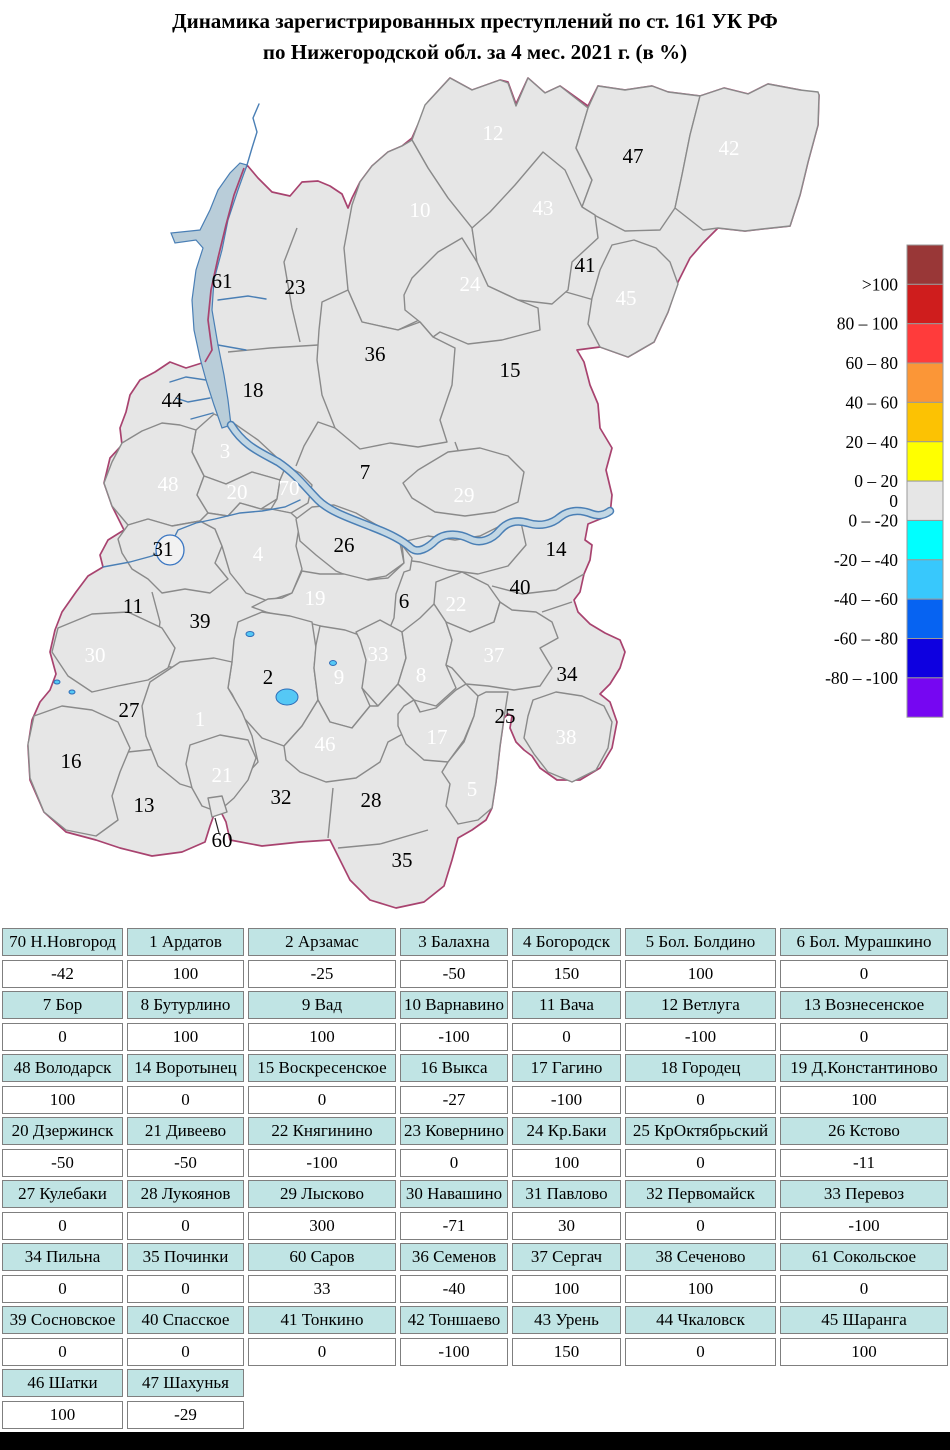 The width and height of the screenshot is (950, 1450). I want to click on region-name-cell: 12 Ветлуга, so click(700, 1005).